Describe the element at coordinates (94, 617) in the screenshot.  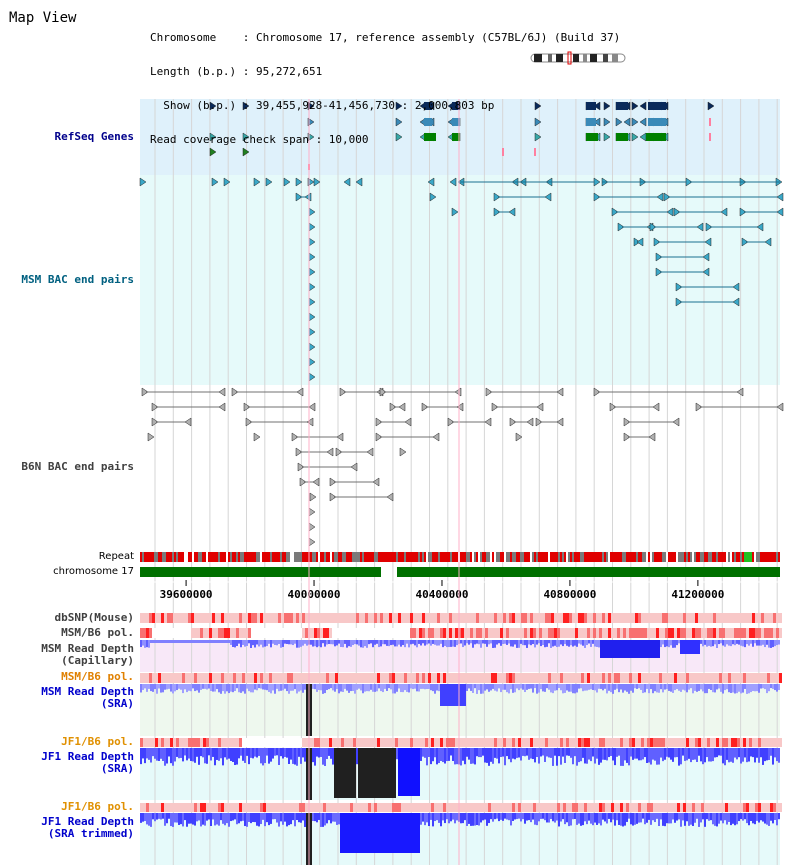
I see `track-label-dbsnp: dbSNP(Mouse)` at that location.